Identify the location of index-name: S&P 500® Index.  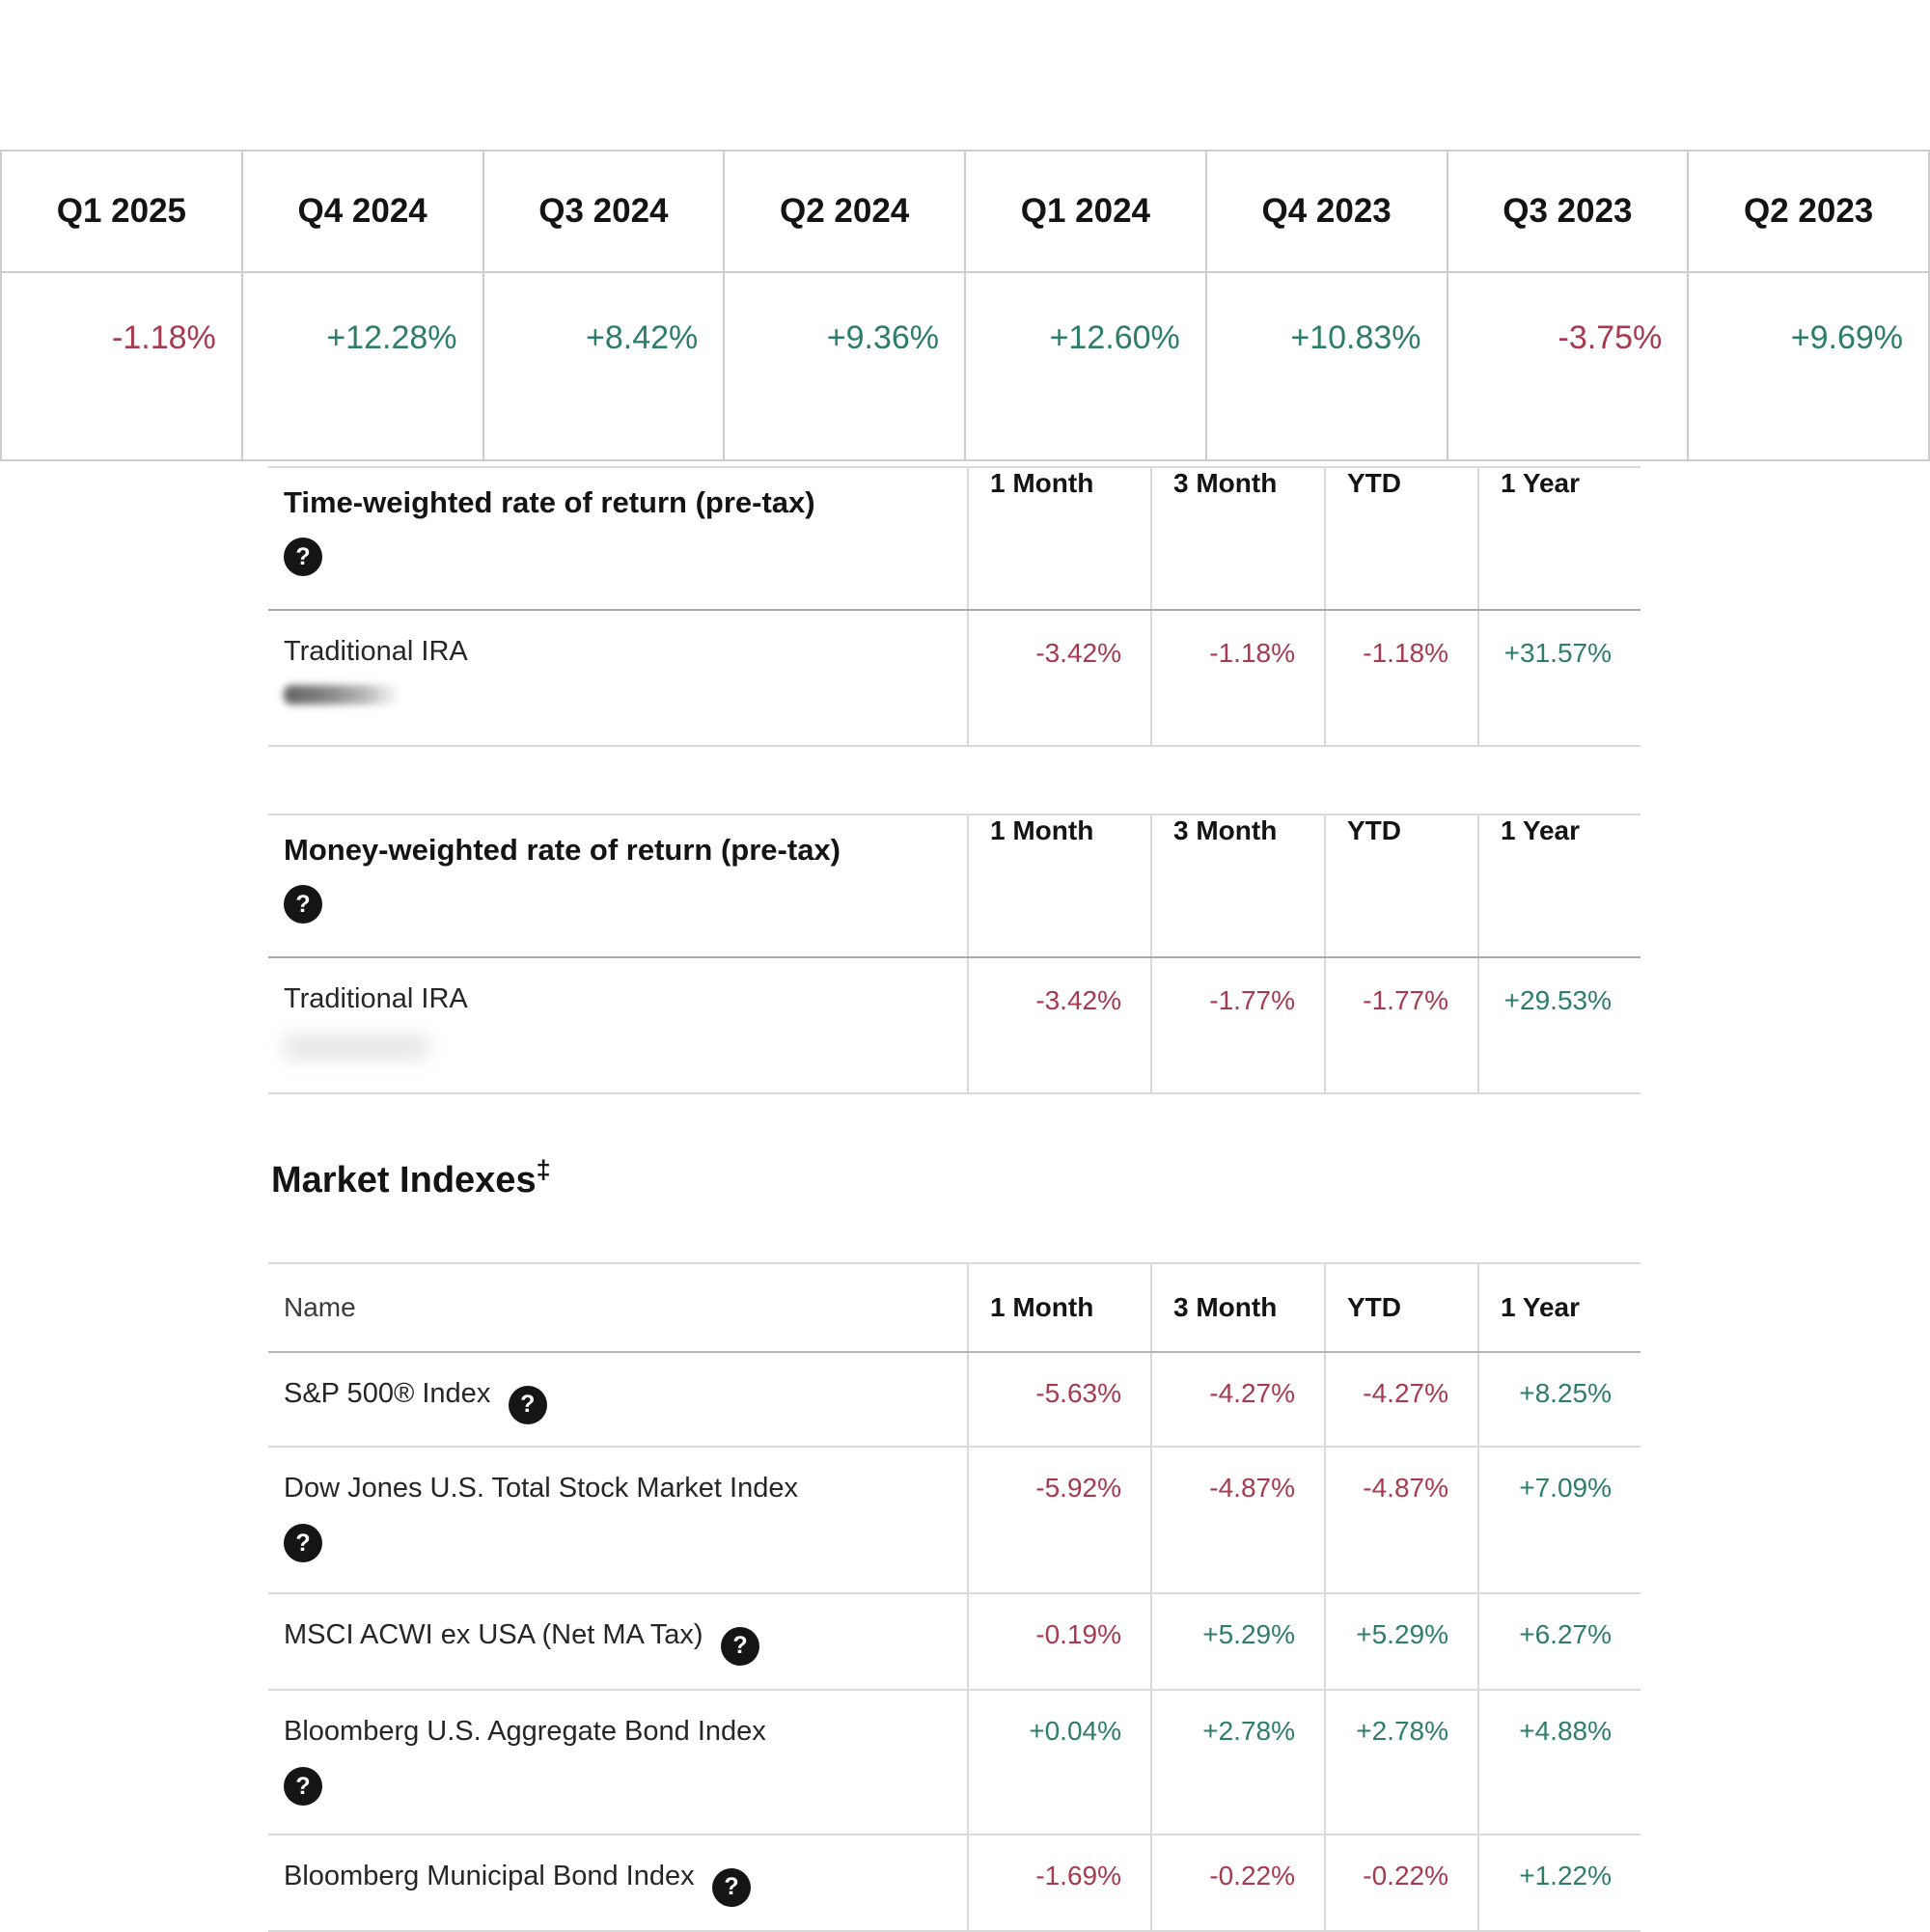
(387, 1393).